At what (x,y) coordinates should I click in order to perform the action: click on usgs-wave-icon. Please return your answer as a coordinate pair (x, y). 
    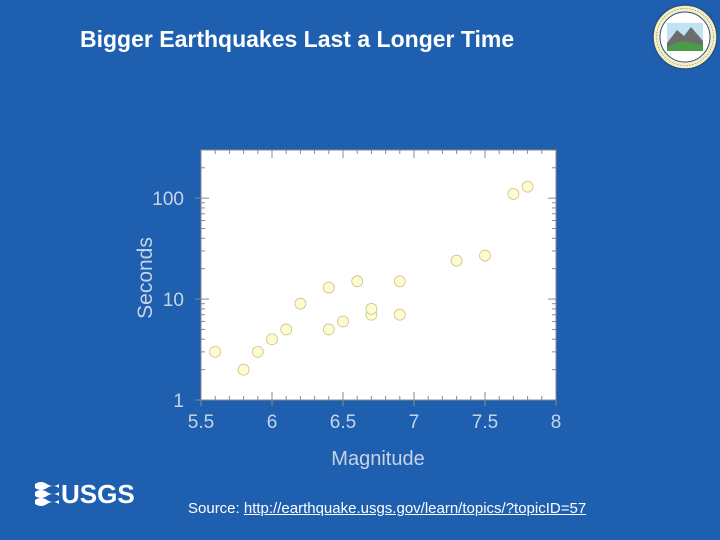
    Looking at the image, I should click on (47, 494).